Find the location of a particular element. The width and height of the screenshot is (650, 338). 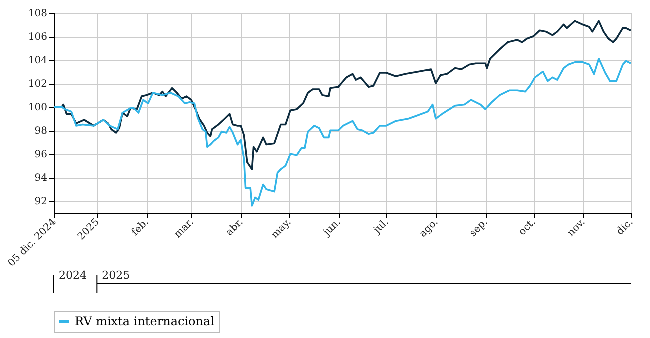

y-tick-label: 92 is located at coordinates (41, 202).